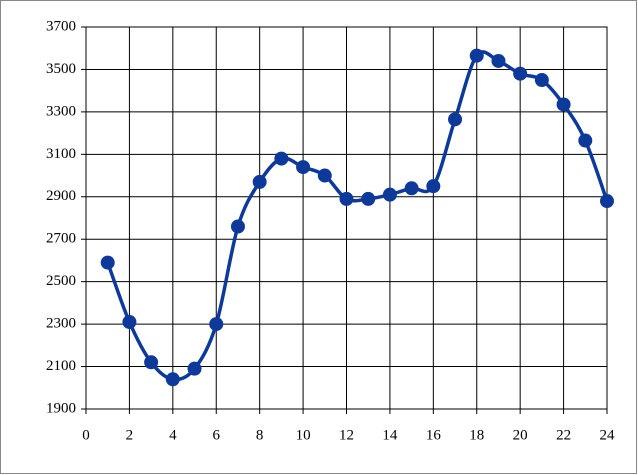 Image resolution: width=638 pixels, height=475 pixels. I want to click on x-tick-label: 22, so click(563, 435).